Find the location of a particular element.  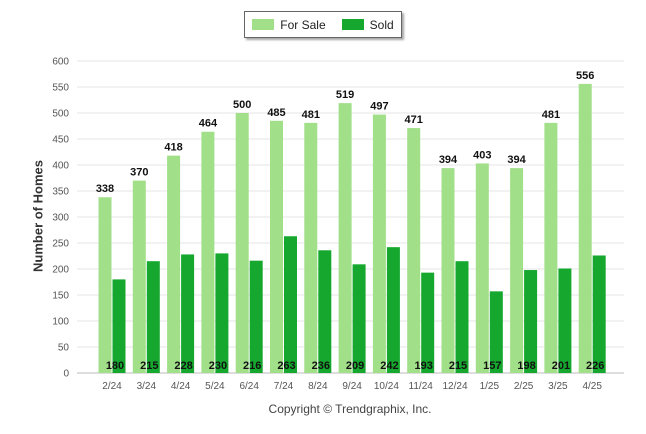

label-for-sale-10/24: 497 is located at coordinates (379, 107).